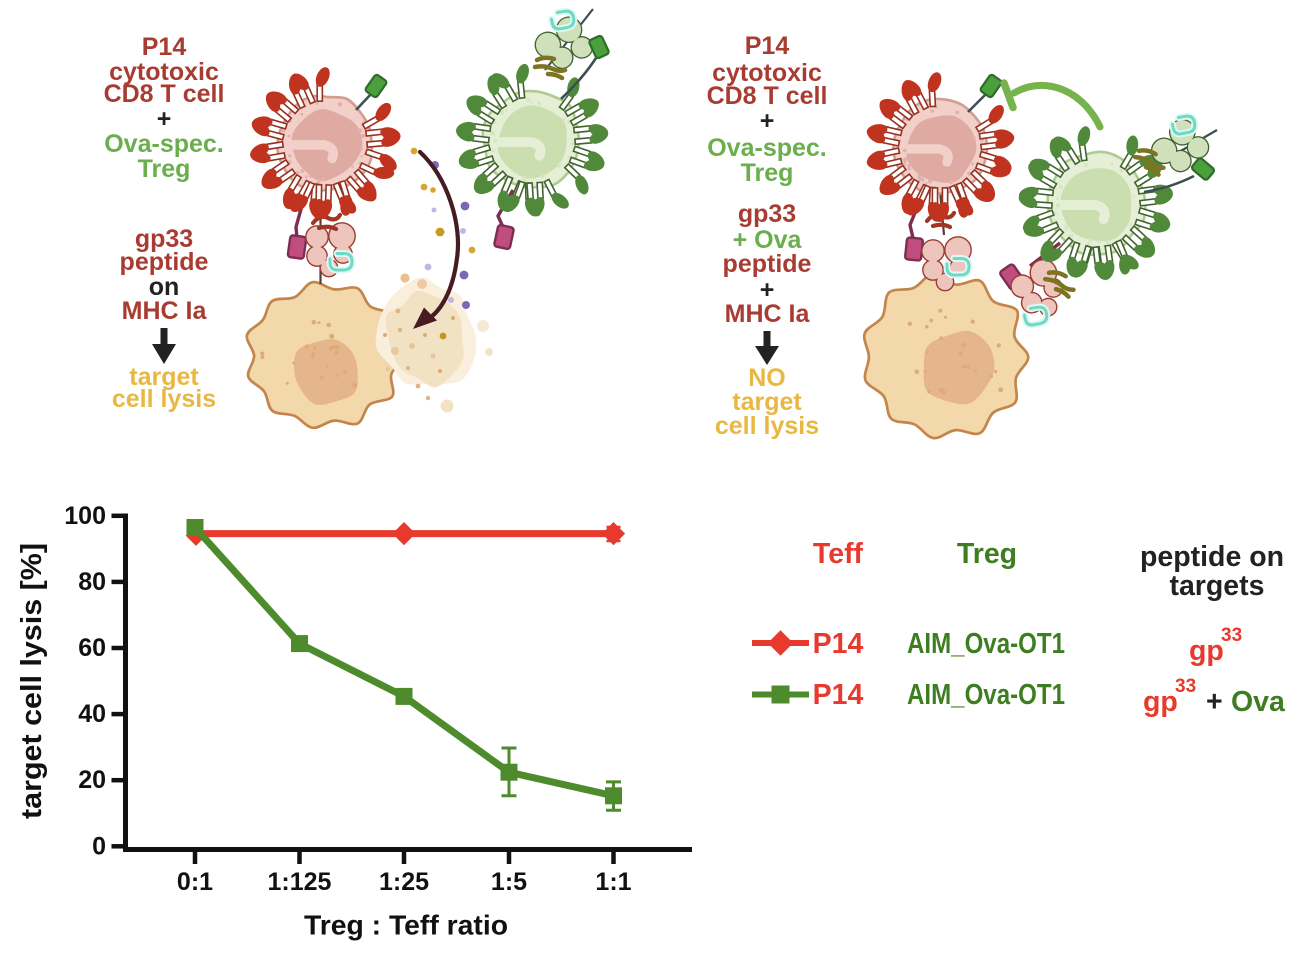 The width and height of the screenshot is (1300, 953). Describe the element at coordinates (1216, 586) in the screenshot. I see `svg-text: targets` at that location.